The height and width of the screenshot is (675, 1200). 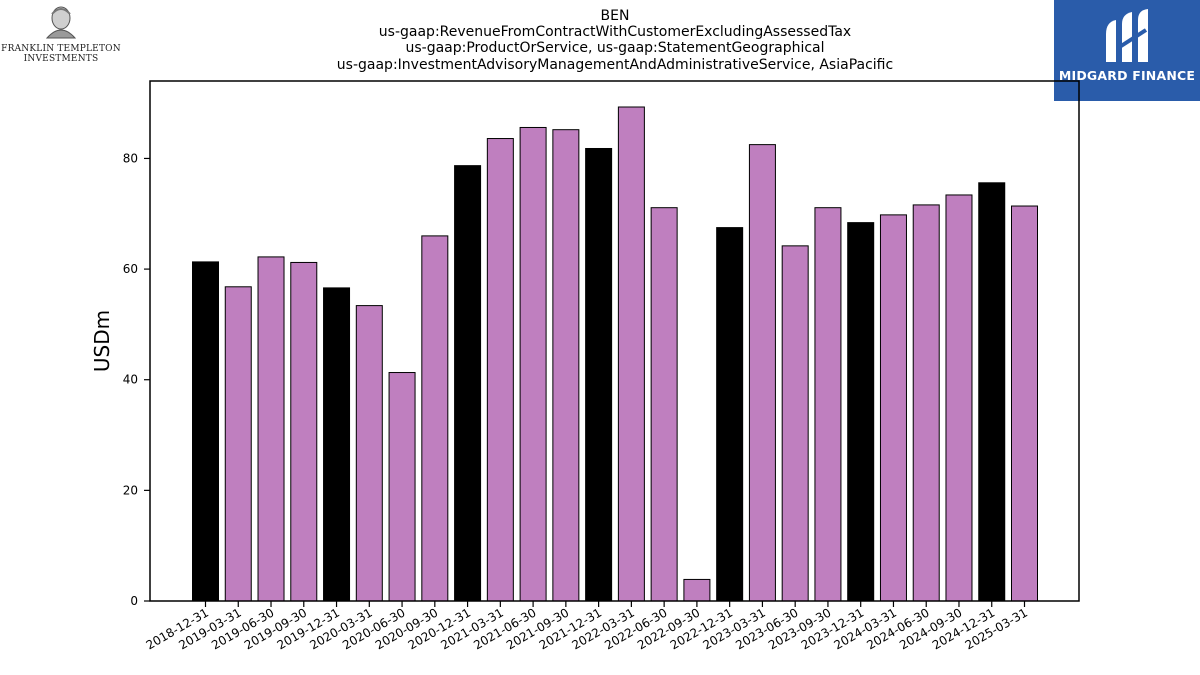 I want to click on y-tick-label: 20, so click(x=130, y=490).